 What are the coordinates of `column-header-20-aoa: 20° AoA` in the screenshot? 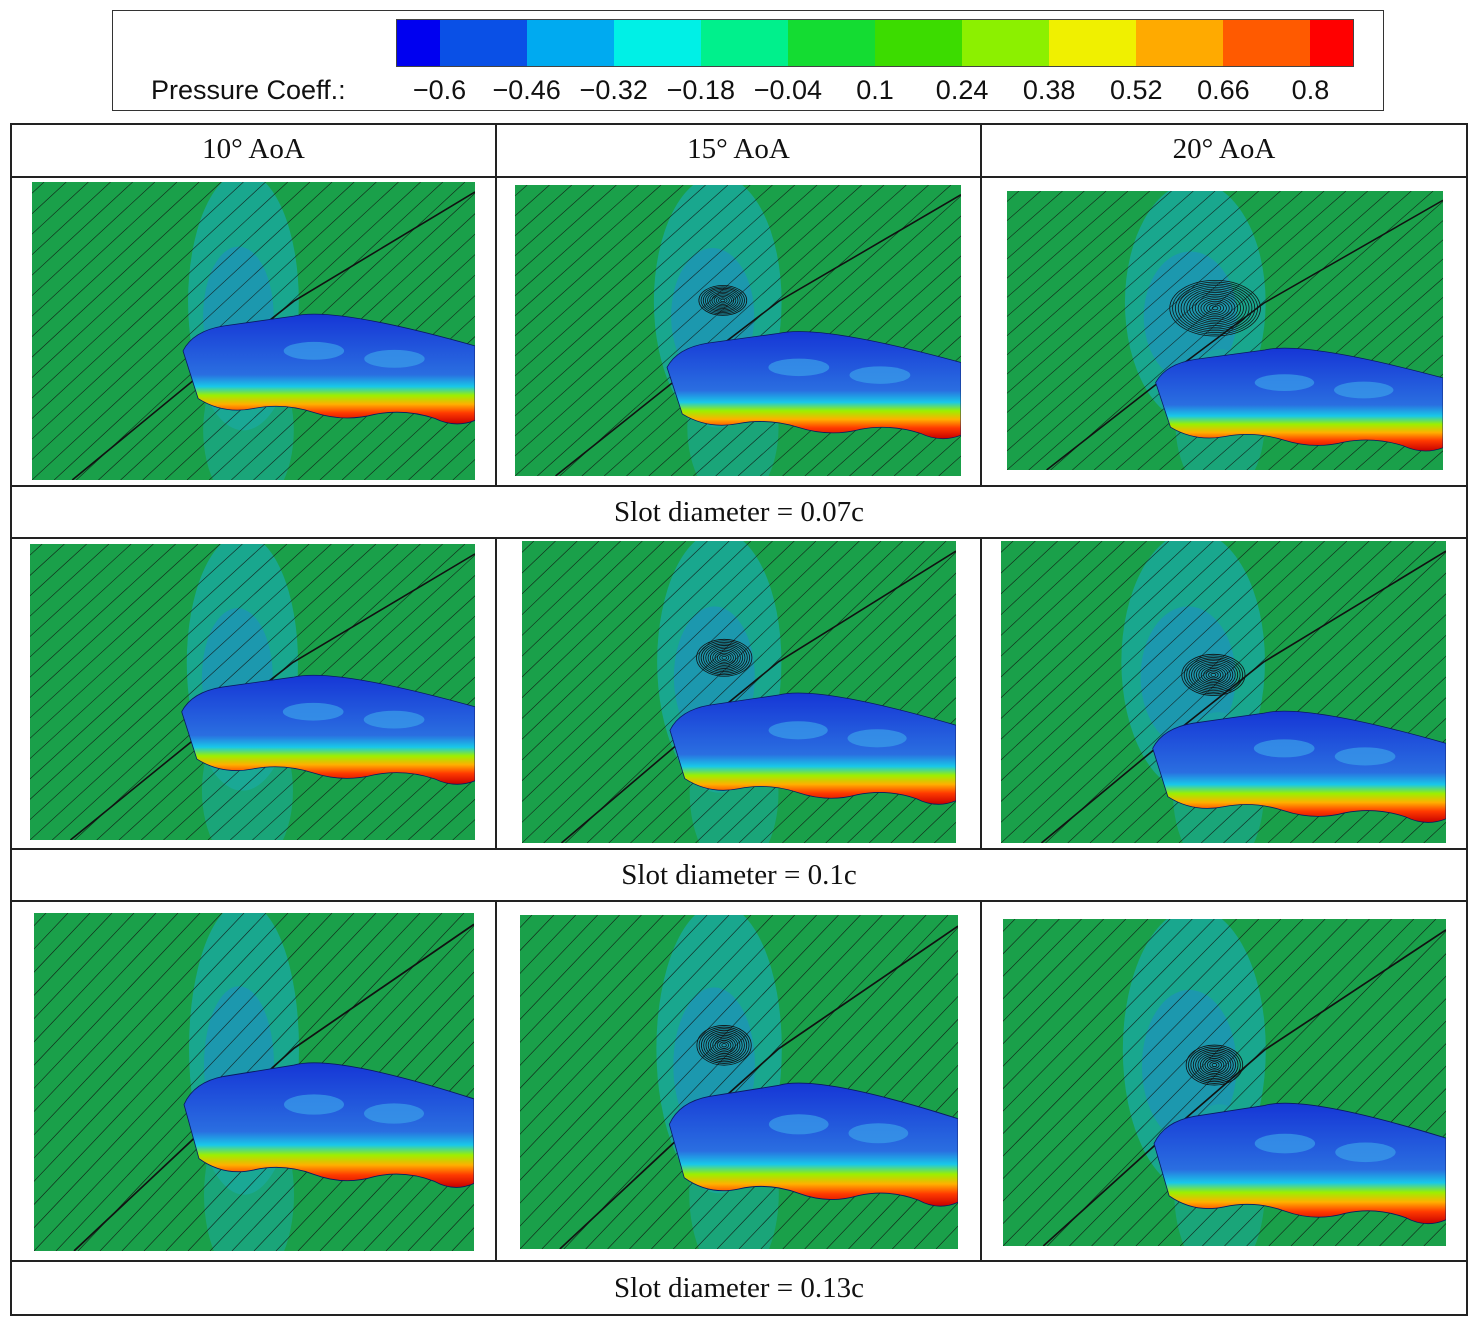 It's located at (1224, 149).